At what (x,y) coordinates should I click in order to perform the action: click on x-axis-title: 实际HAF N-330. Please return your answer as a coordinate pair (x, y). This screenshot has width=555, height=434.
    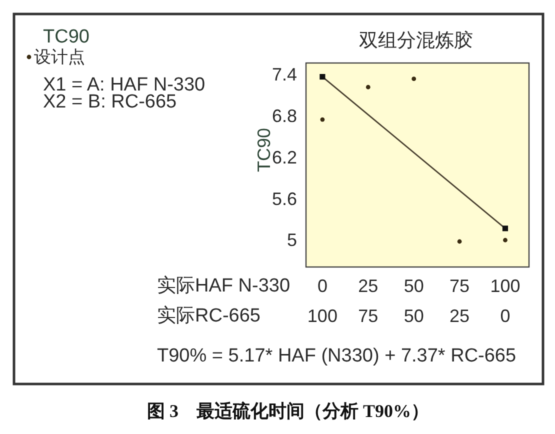
    Looking at the image, I should click on (223, 285).